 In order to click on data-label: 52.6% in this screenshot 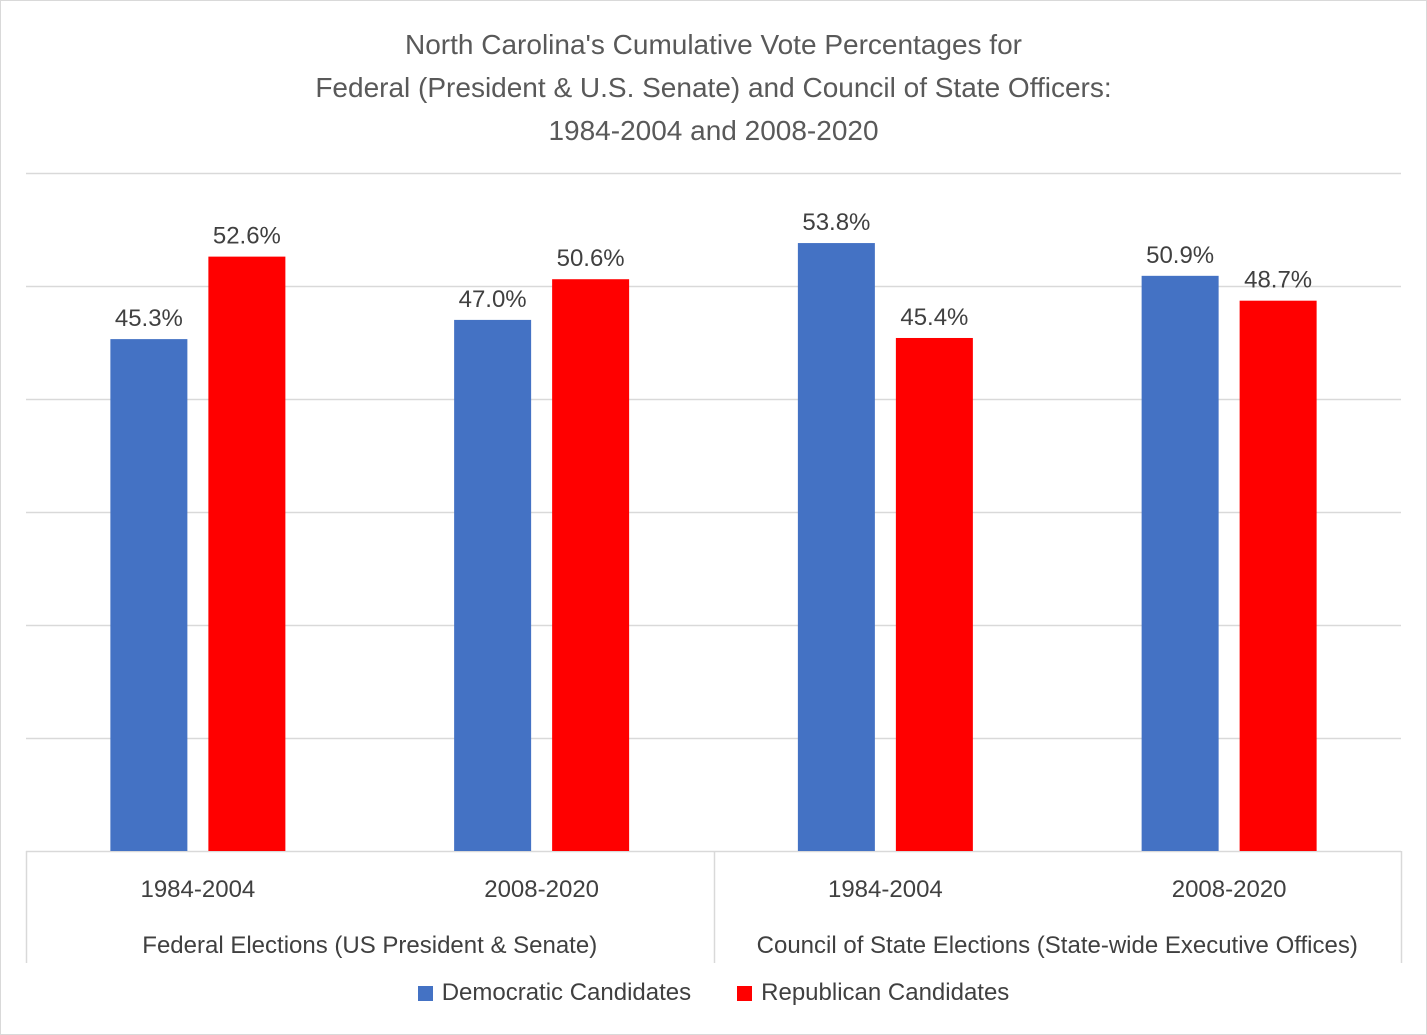, I will do `click(247, 236)`.